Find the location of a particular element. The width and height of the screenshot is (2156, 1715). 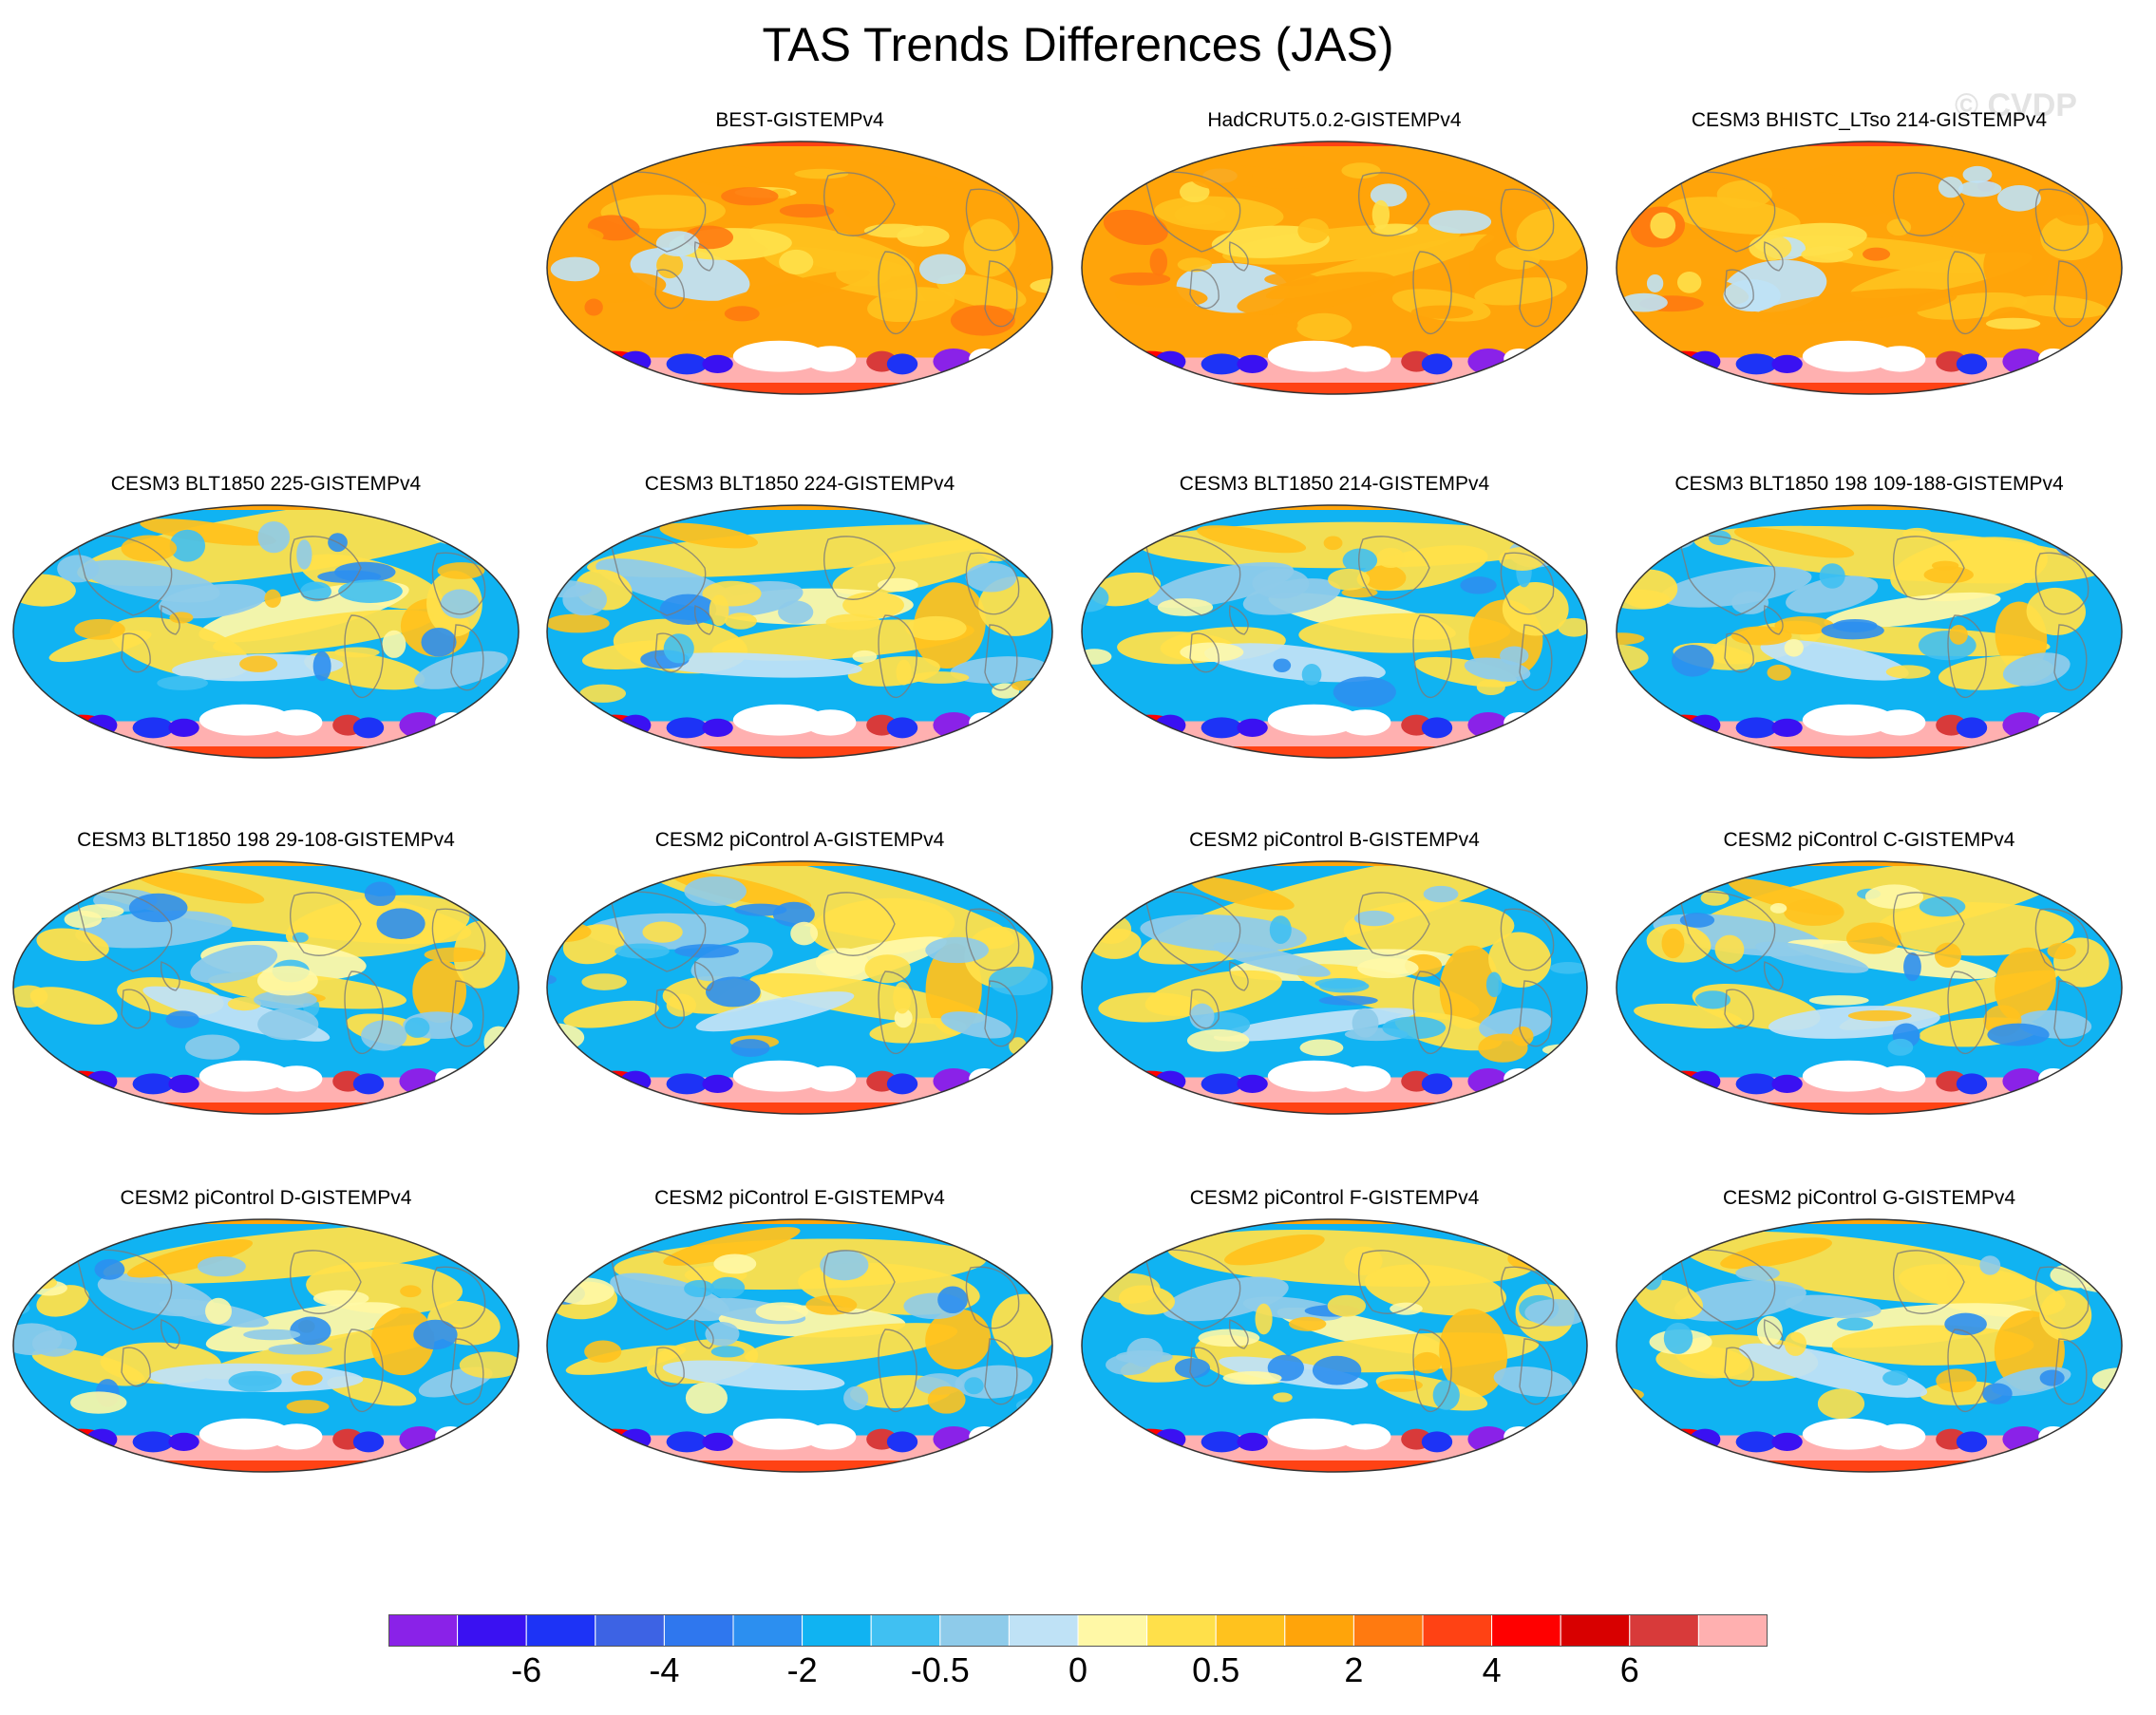

global-map is located at coordinates (799, 631).